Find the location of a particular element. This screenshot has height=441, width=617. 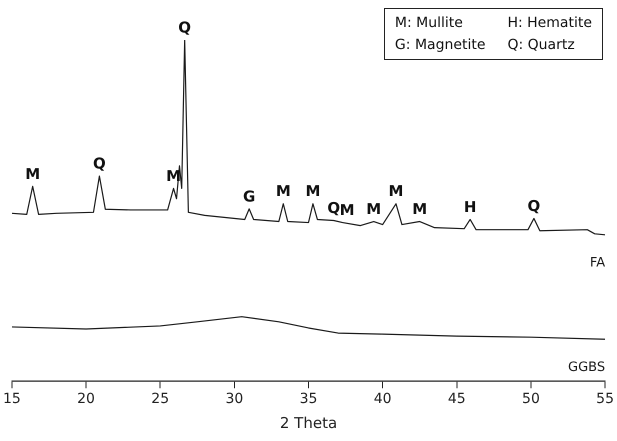

x-tick-label: 30 is located at coordinates (234, 399).